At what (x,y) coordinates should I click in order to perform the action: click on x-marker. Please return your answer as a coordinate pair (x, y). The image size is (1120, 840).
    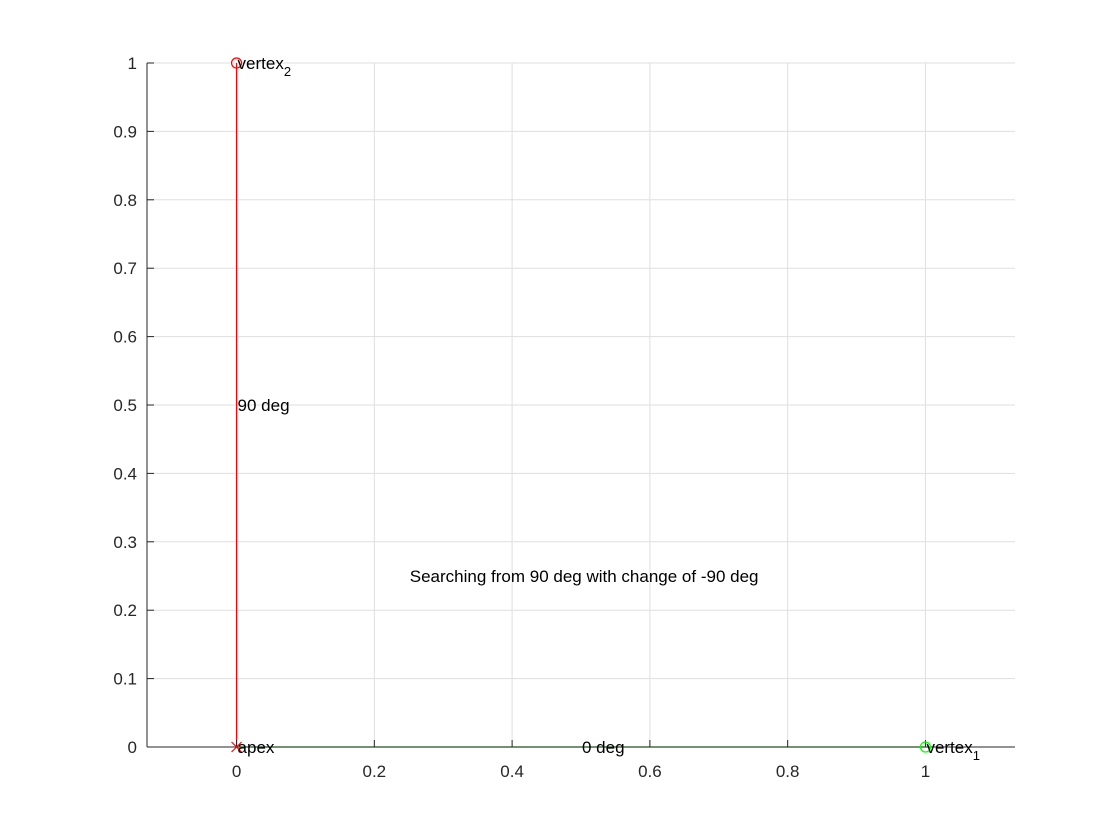
    Looking at the image, I should click on (236, 747).